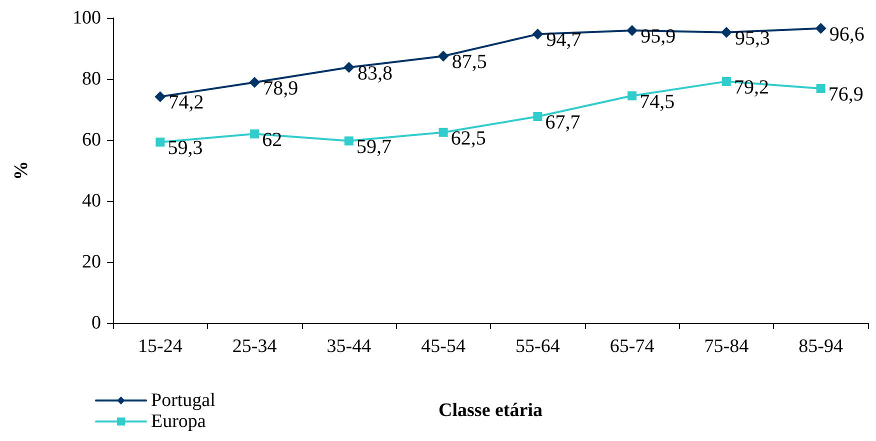 This screenshot has height=441, width=876. Describe the element at coordinates (86, 18) in the screenshot. I see `y-tick-label: 100` at that location.